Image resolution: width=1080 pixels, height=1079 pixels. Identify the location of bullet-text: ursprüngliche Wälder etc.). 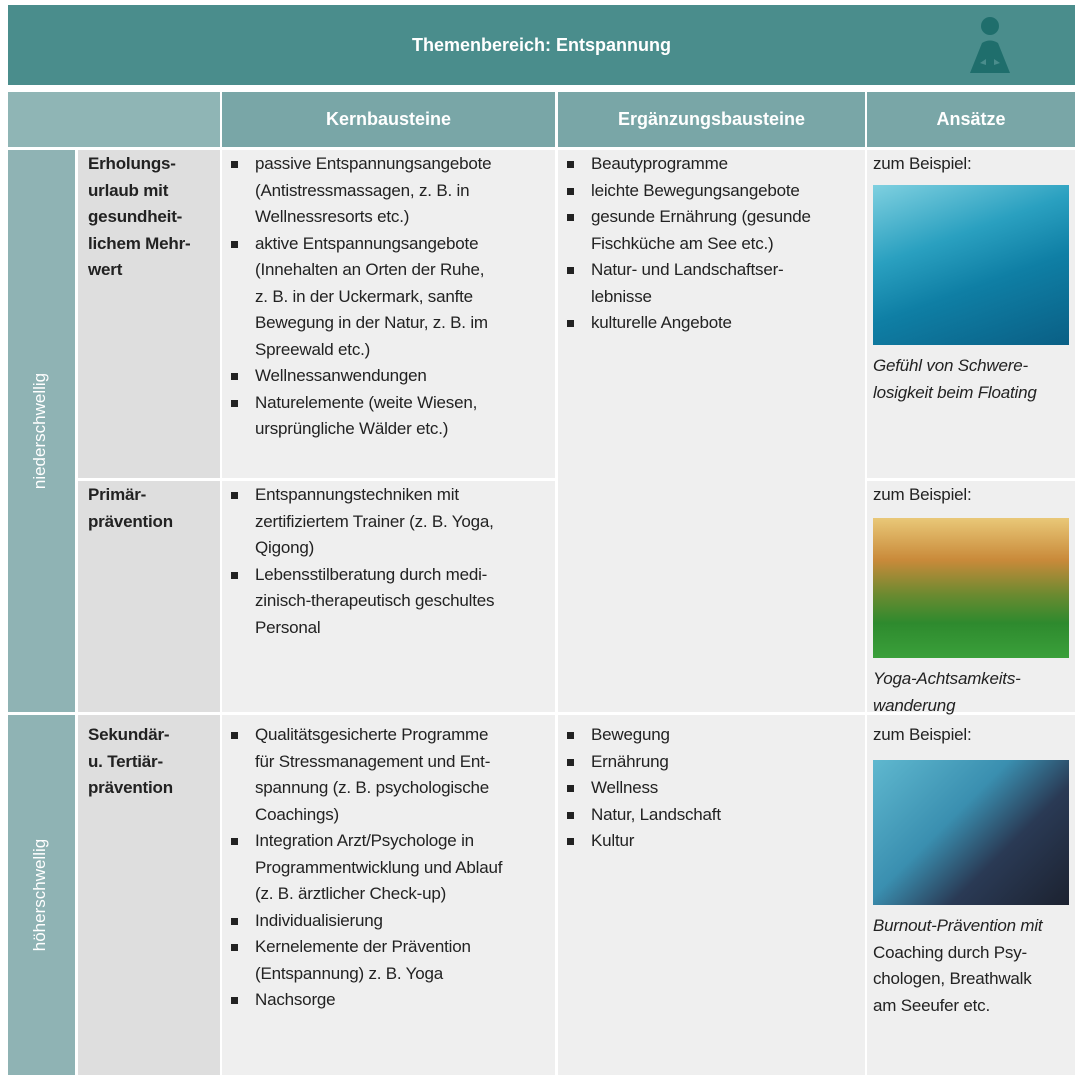
(352, 428).